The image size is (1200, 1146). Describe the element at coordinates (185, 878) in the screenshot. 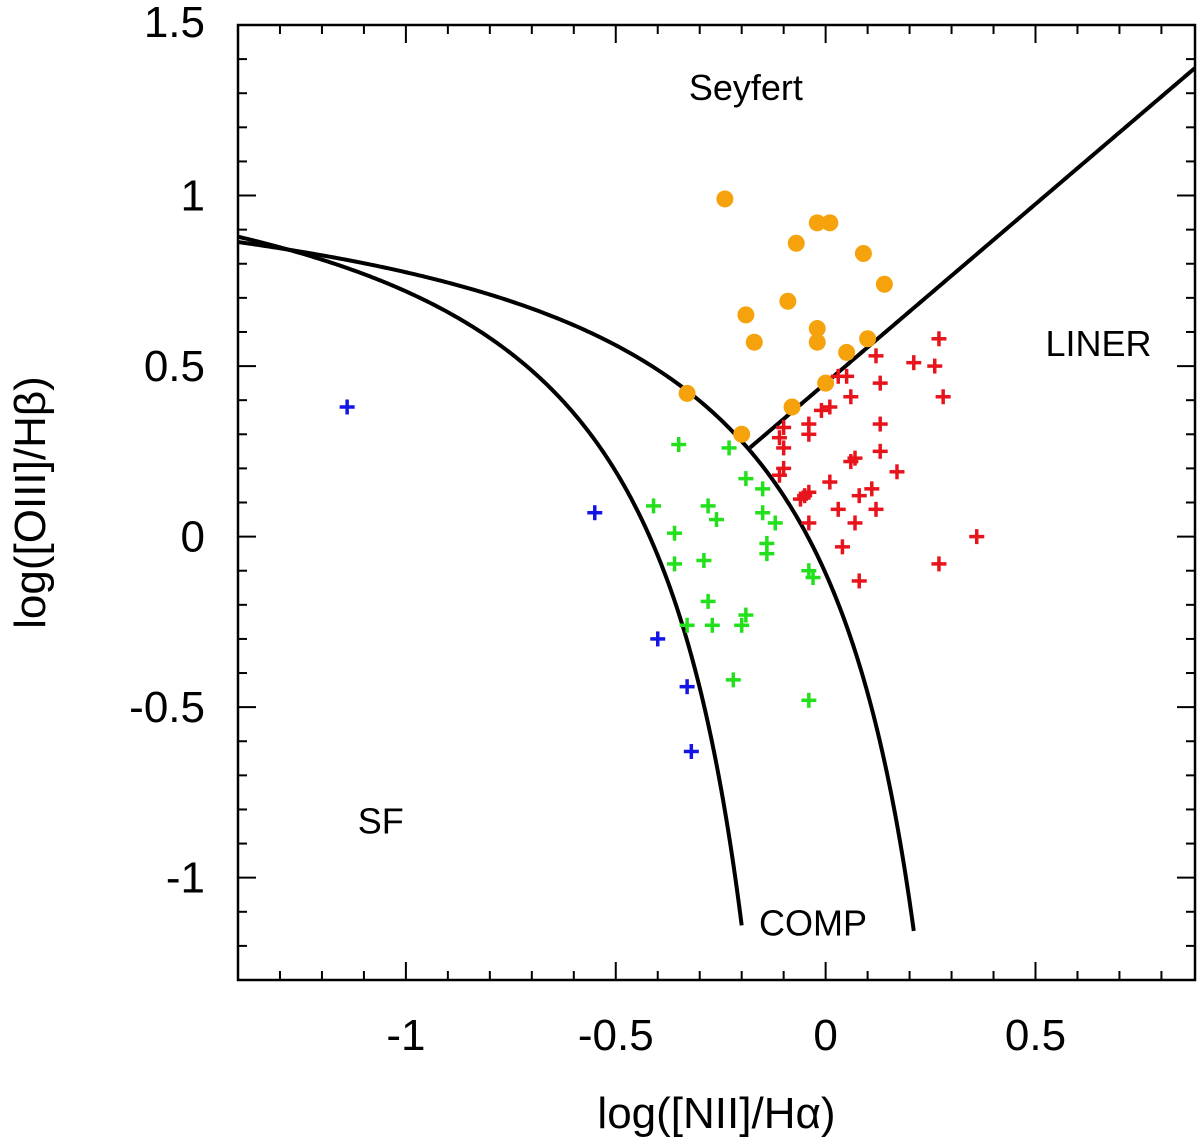

I see `y-tick-label: -1` at that location.